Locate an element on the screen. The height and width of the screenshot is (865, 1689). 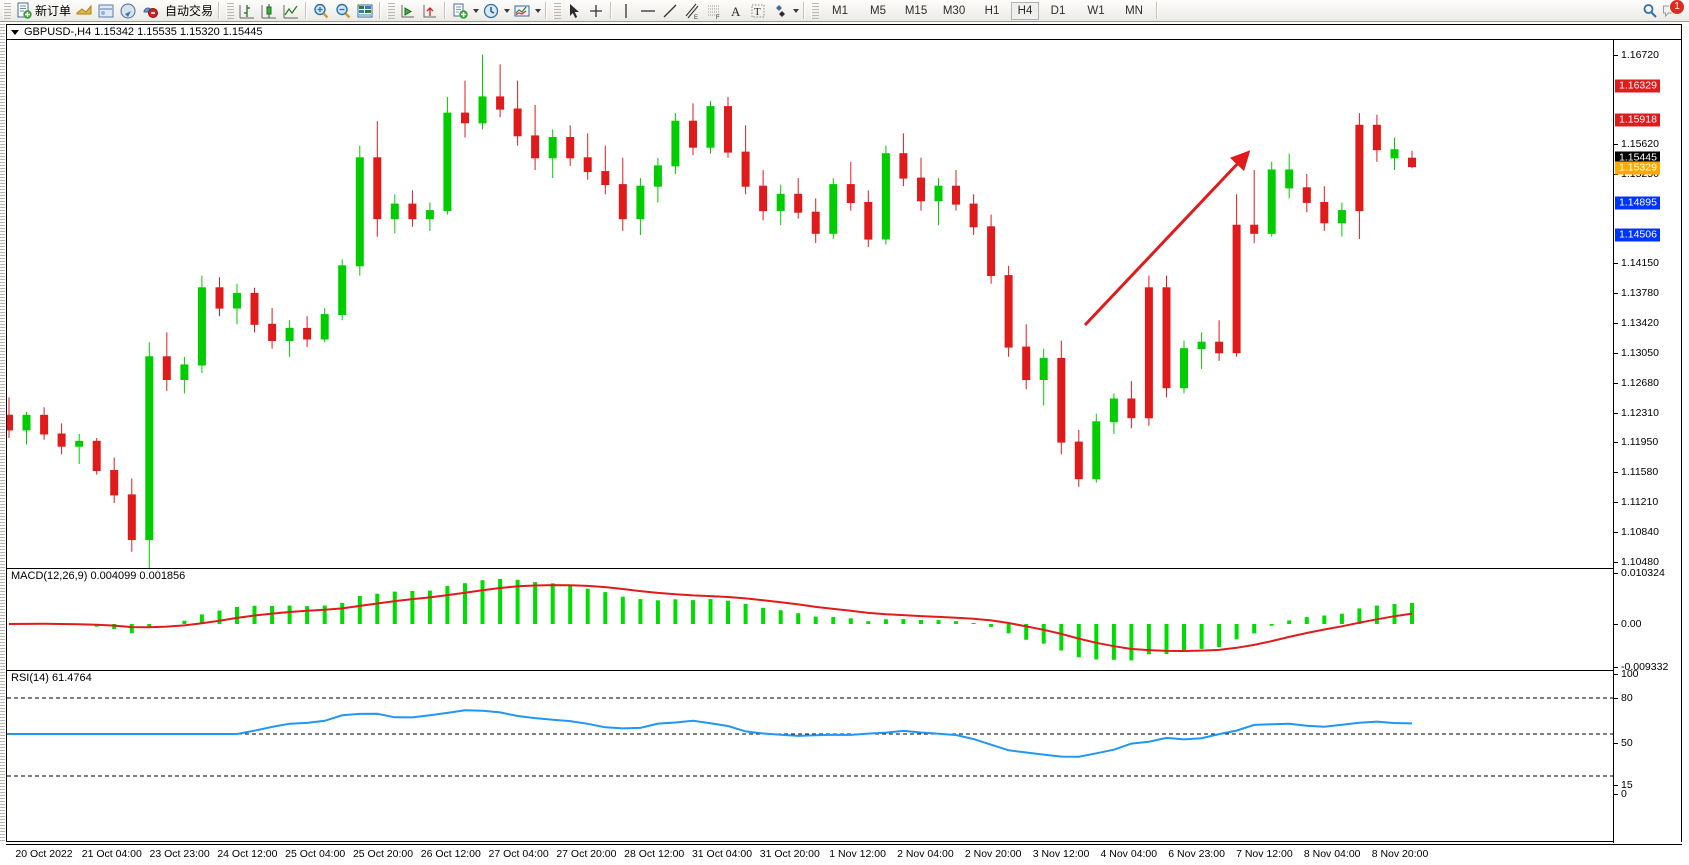
timeframe-m1: M1 is located at coordinates (840, 10).